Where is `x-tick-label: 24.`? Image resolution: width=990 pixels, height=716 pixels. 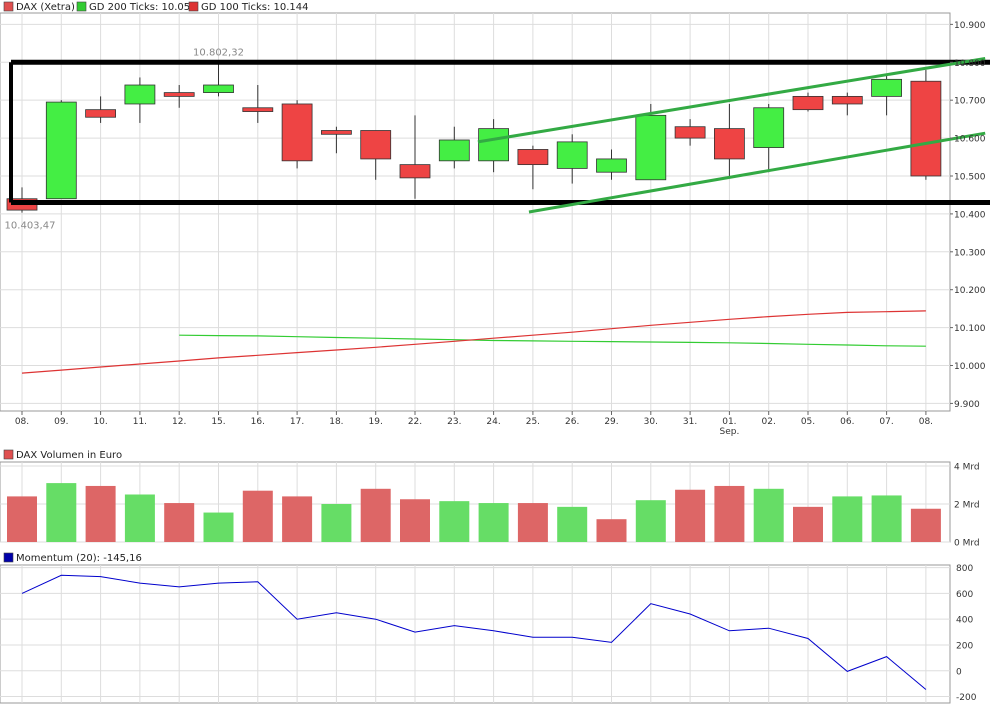
x-tick-label: 24. is located at coordinates (493, 422).